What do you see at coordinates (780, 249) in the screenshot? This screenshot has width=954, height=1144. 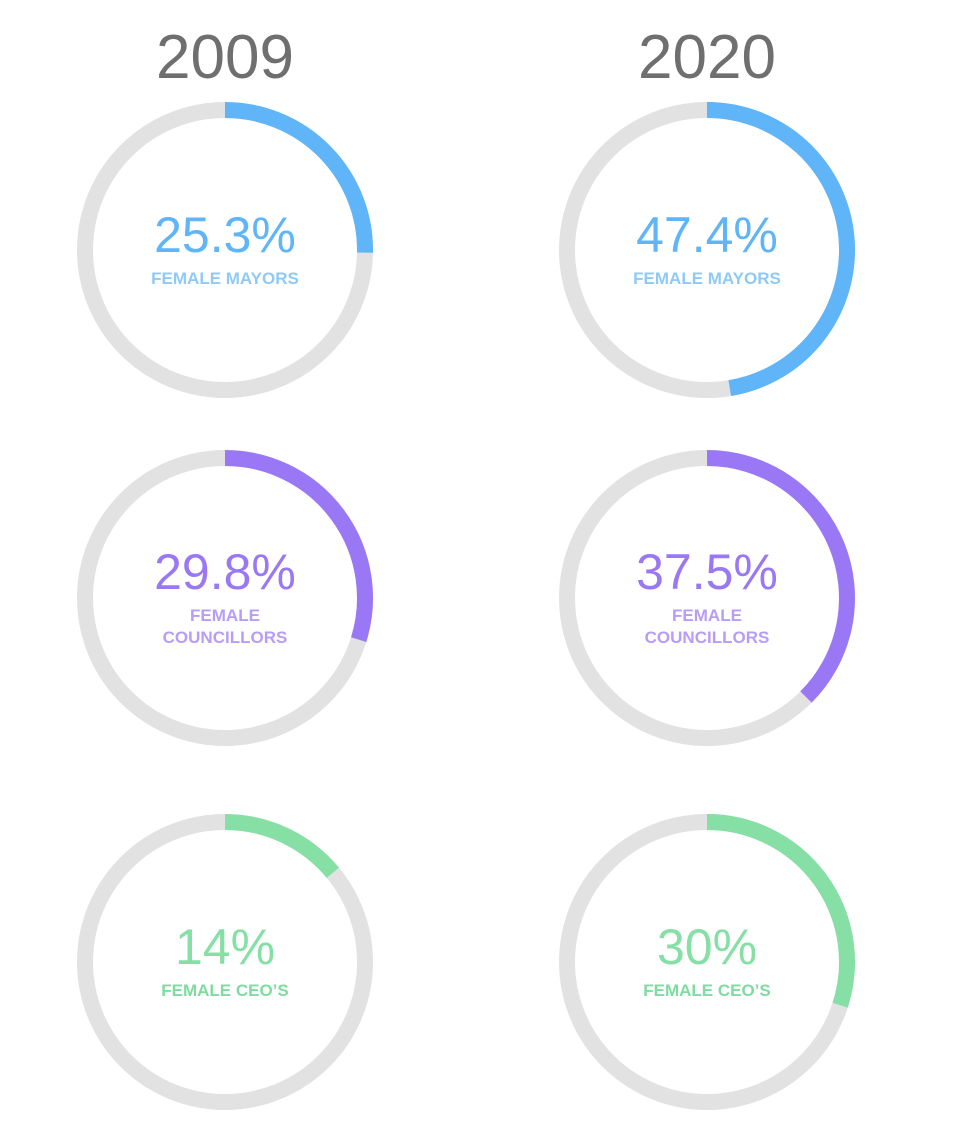 I see `donut-arc-mayors-2020` at bounding box center [780, 249].